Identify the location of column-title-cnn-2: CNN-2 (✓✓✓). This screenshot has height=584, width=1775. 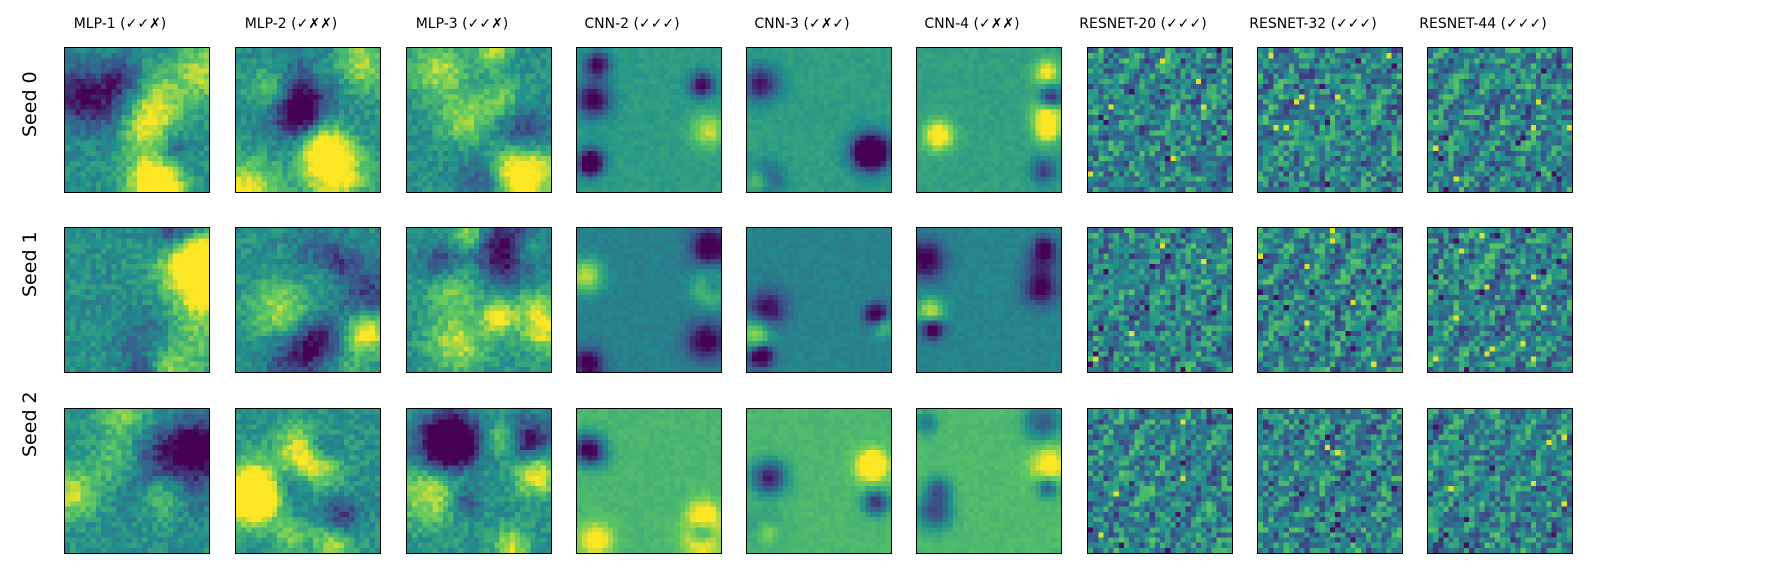
(632, 24).